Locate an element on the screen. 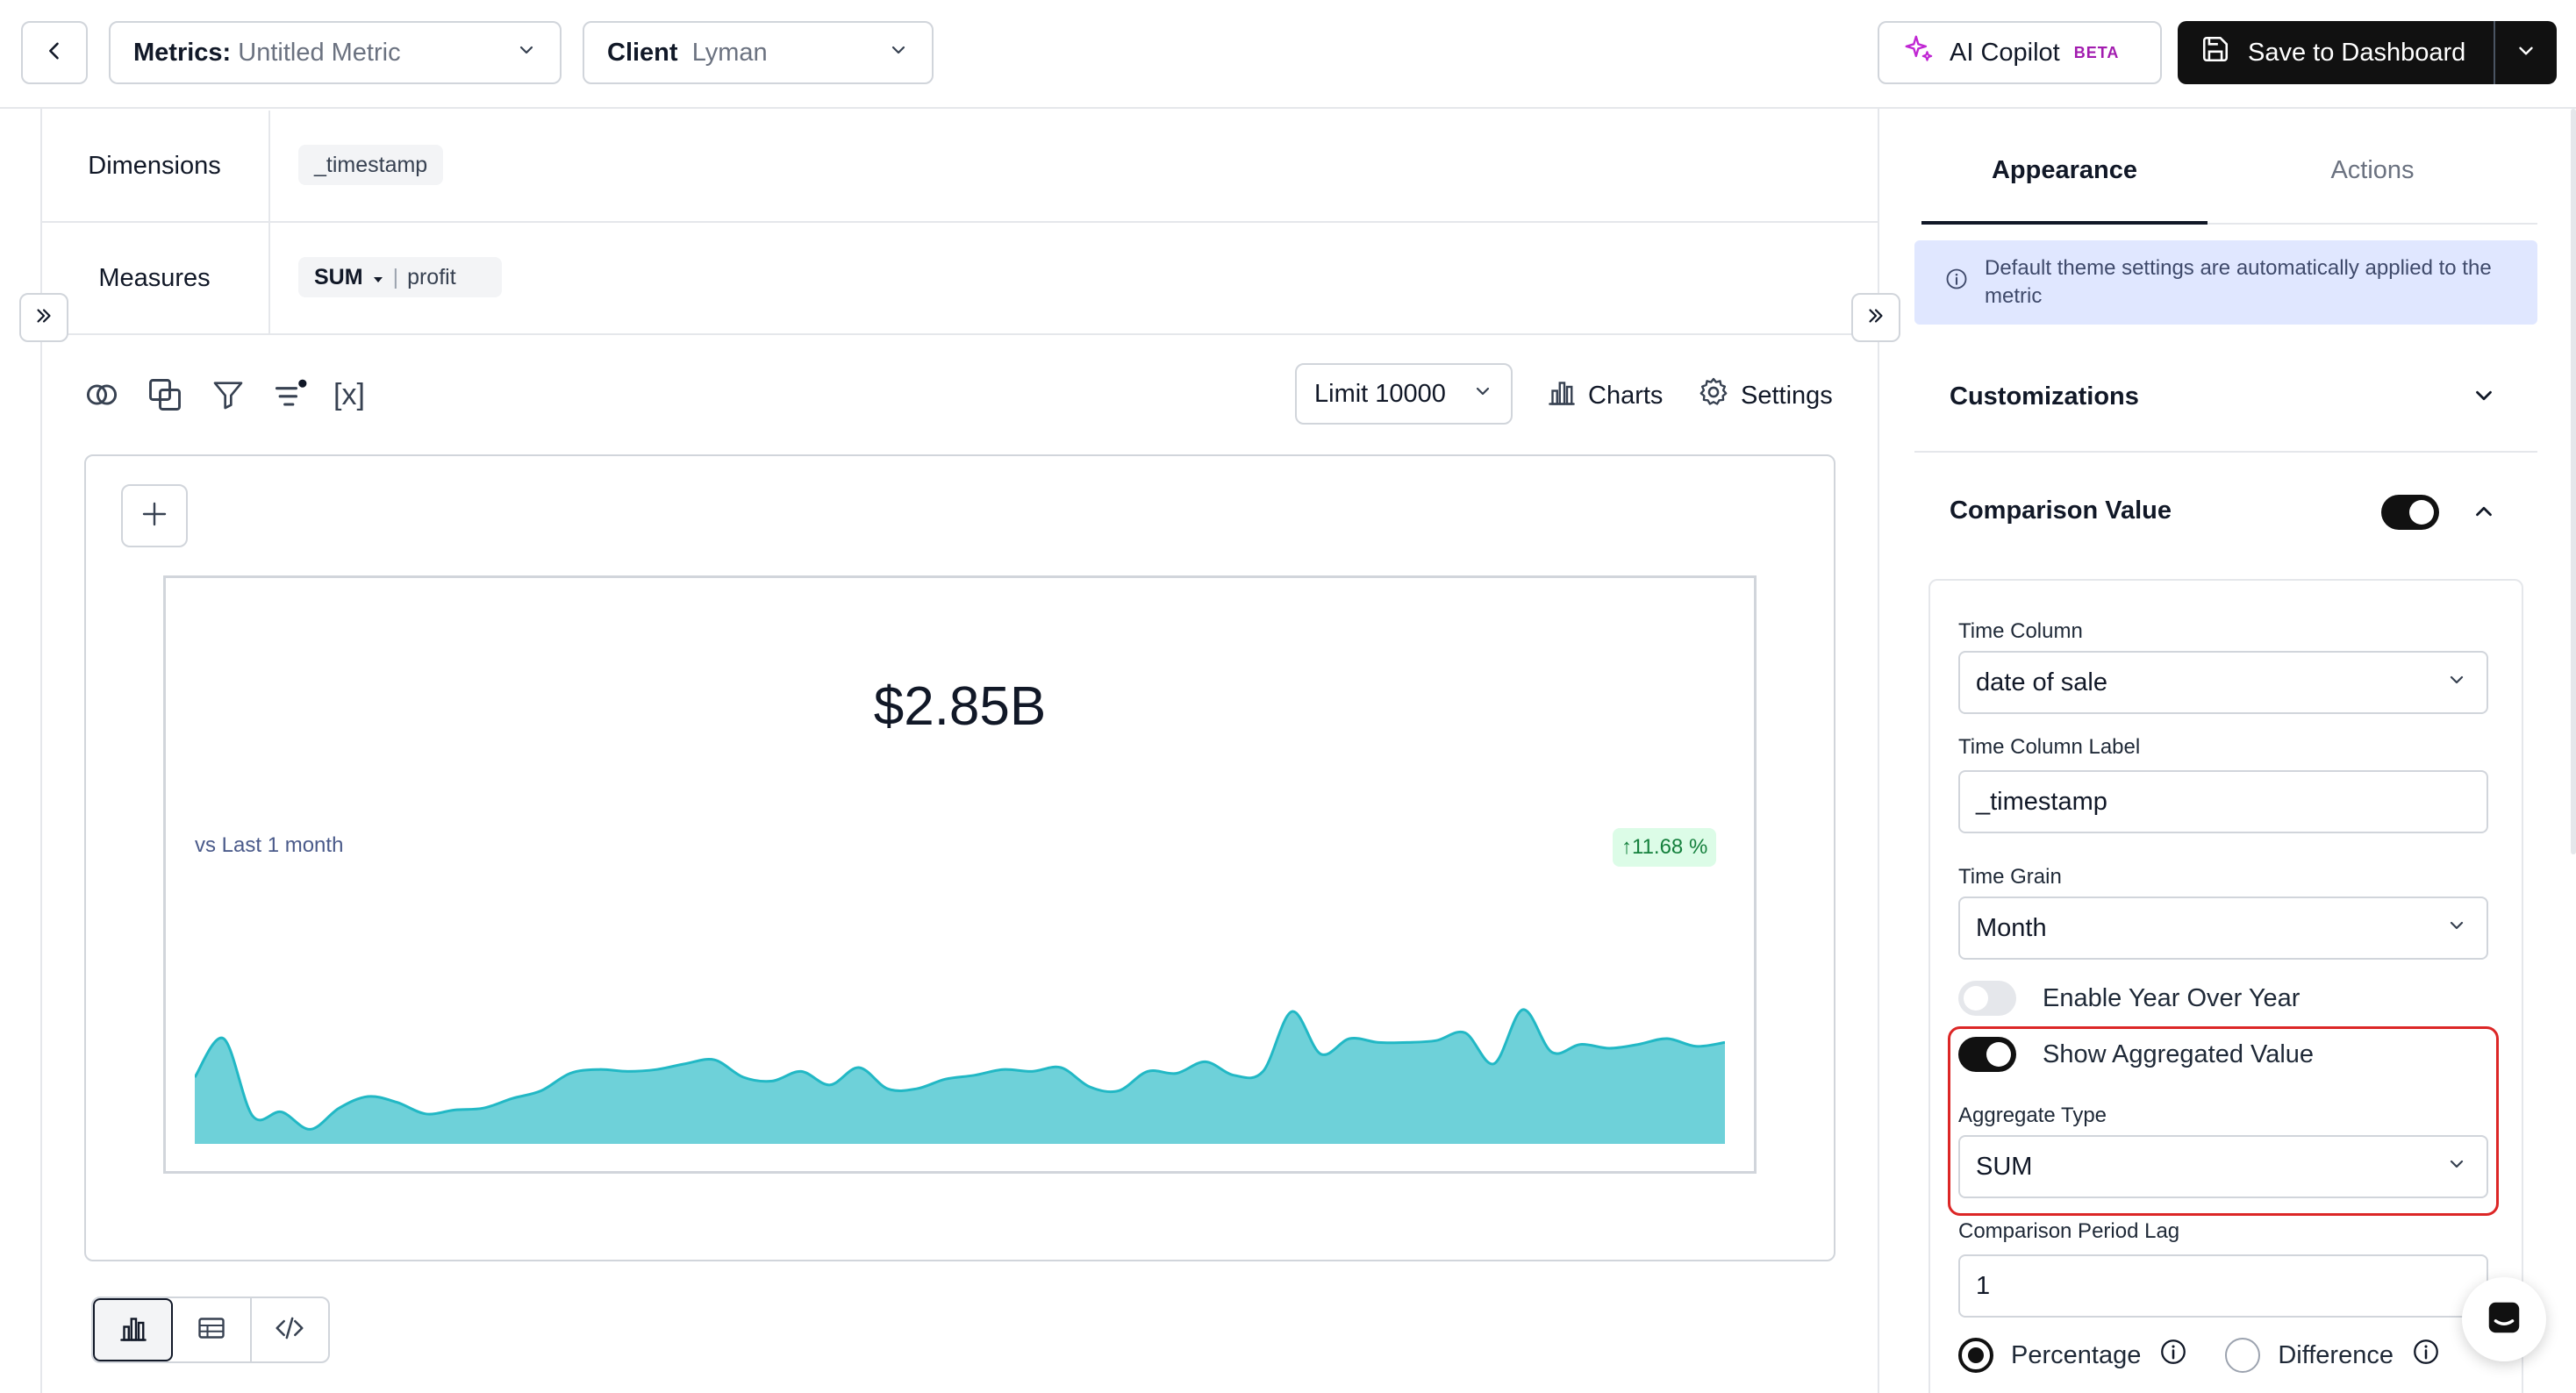 This screenshot has height=1393, width=2576. union-icon is located at coordinates (165, 395).